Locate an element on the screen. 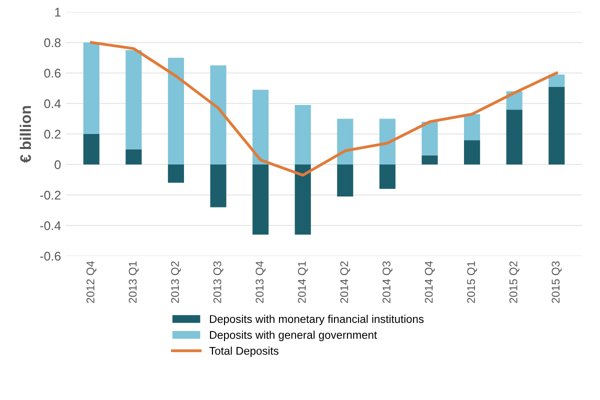 The image size is (600, 400). x-tick-label: 2013 Q3 is located at coordinates (218, 282).